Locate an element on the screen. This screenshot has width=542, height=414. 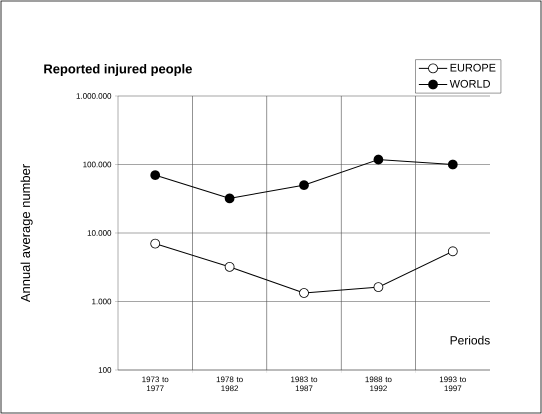
x-axis-title: Periods is located at coordinates (470, 340).